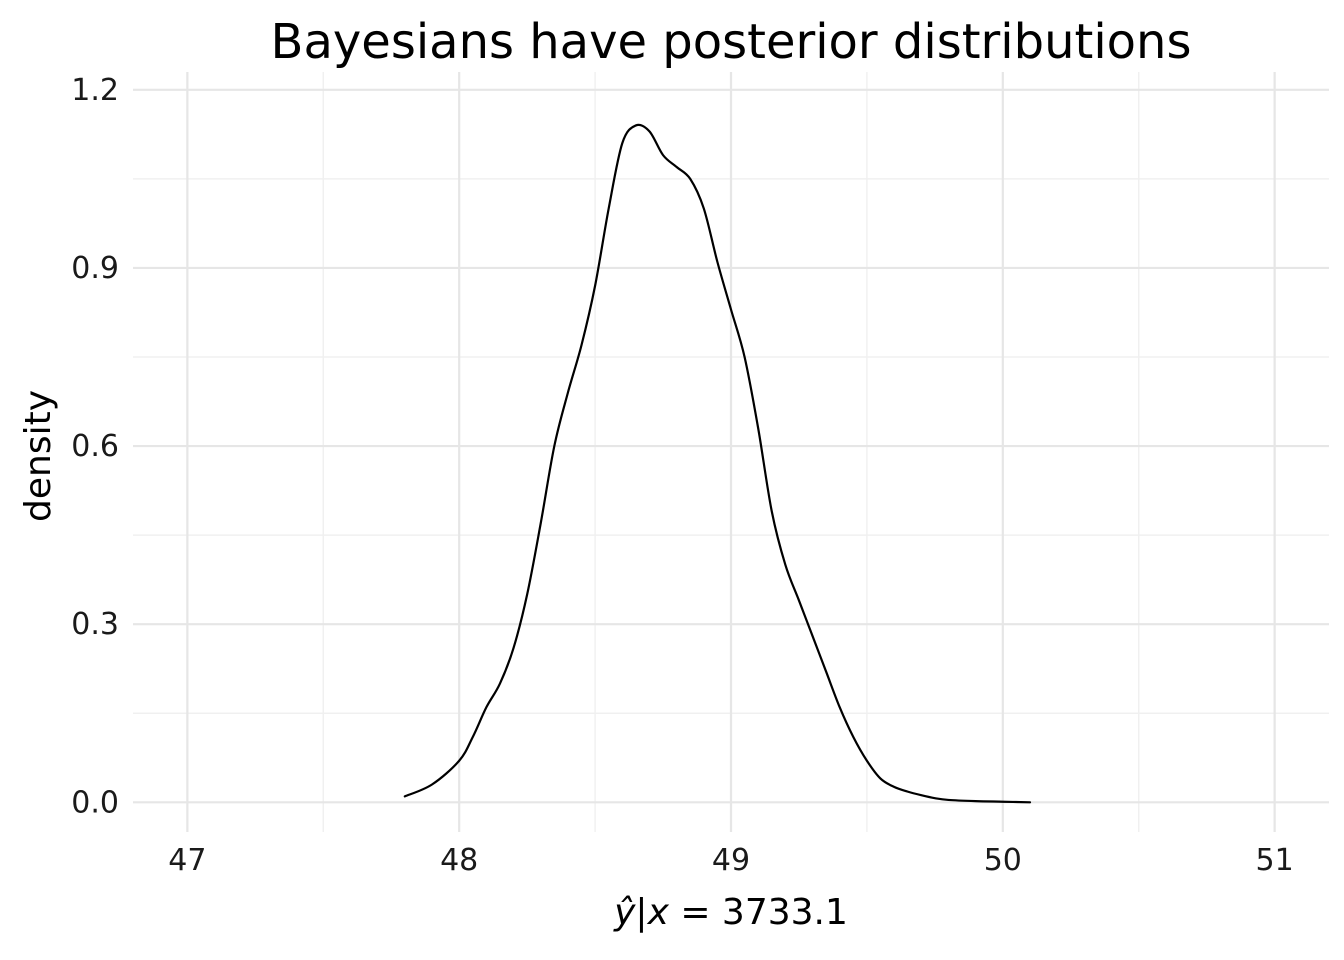  Describe the element at coordinates (641, 912) in the screenshot. I see `x-axis-title-bar: |` at that location.